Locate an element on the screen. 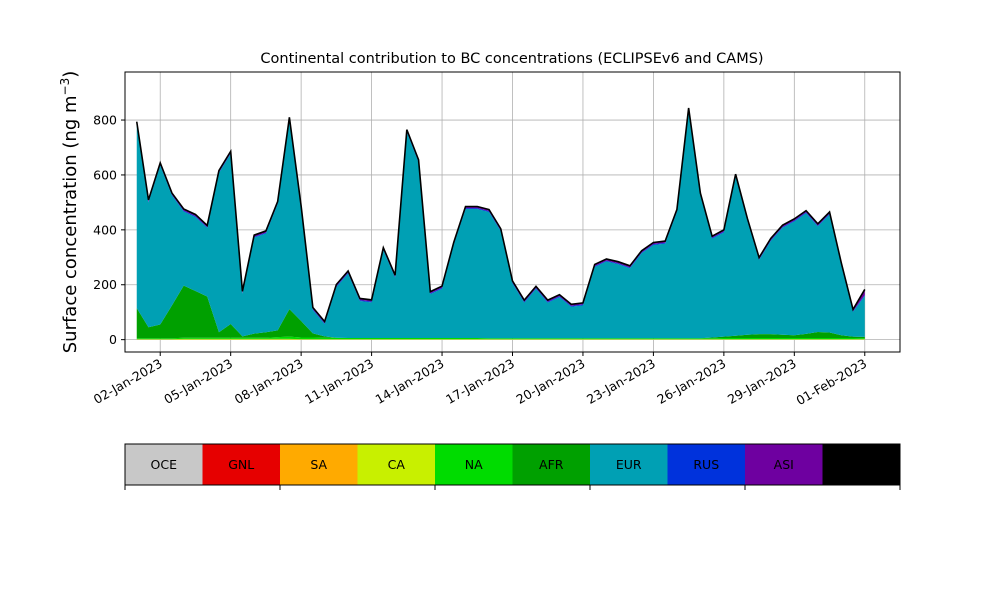  legend-label-asi: ASI is located at coordinates (784, 464).